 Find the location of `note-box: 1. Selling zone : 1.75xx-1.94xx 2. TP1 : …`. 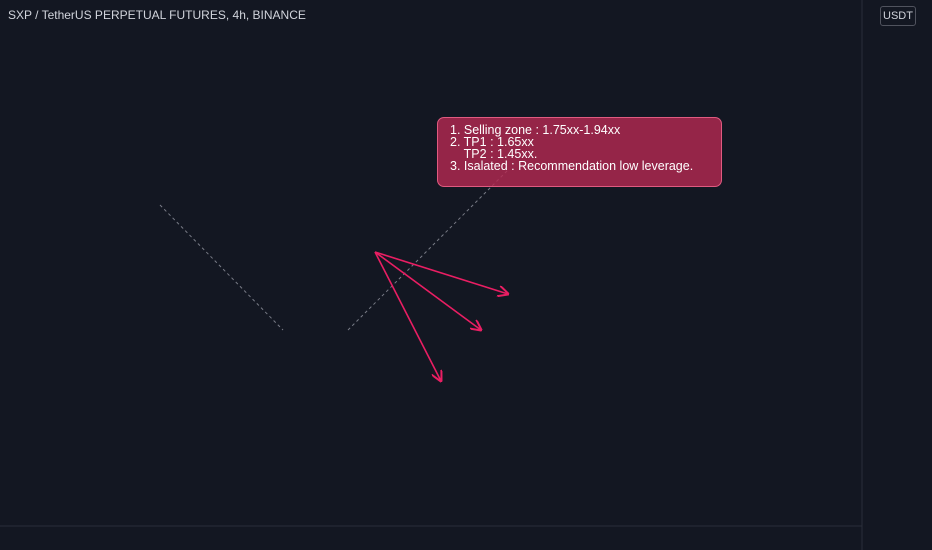

note-box: 1. Selling zone : 1.75xx-1.94xx 2. TP1 : … is located at coordinates (579, 152).